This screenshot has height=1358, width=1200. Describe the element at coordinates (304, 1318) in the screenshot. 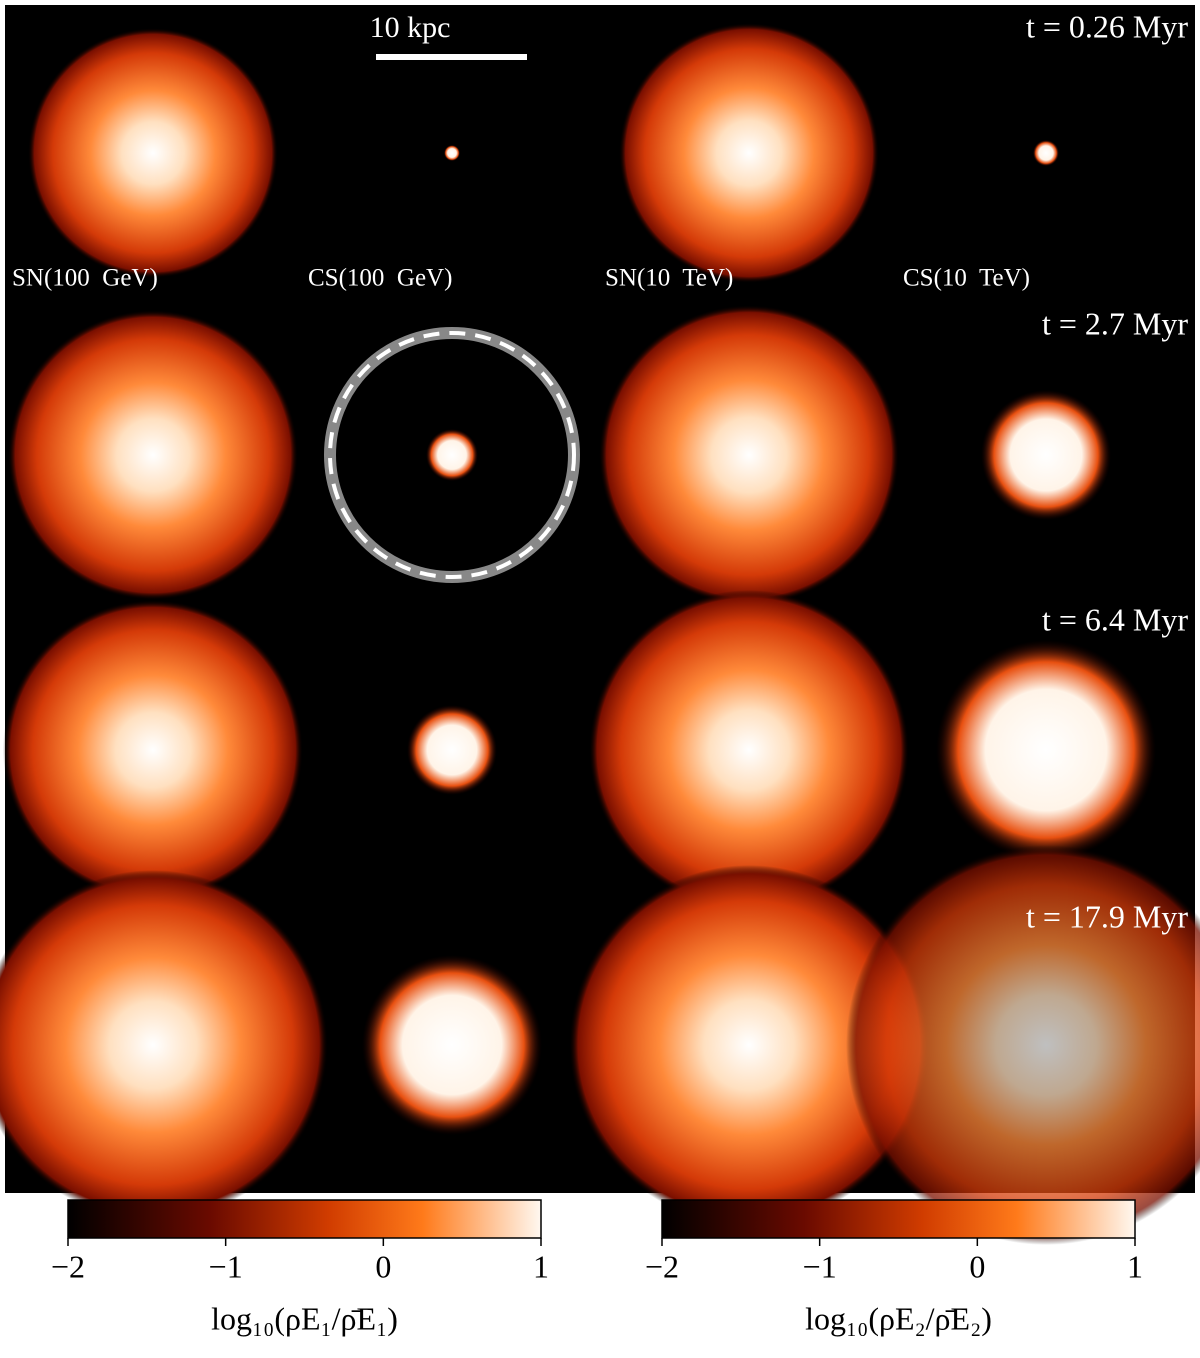

I see `colorbar-label: log₁₀(ρE₁/ρ̄E₁)` at that location.